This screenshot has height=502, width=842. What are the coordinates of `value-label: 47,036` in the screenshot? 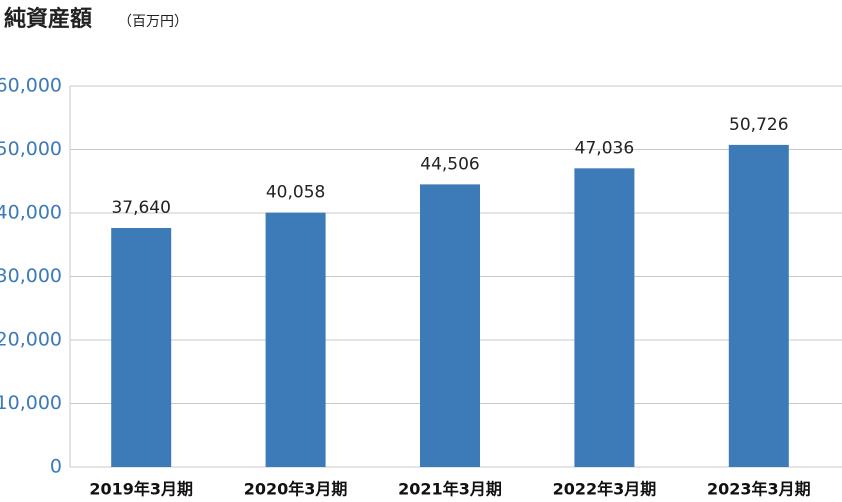 It's located at (604, 148).